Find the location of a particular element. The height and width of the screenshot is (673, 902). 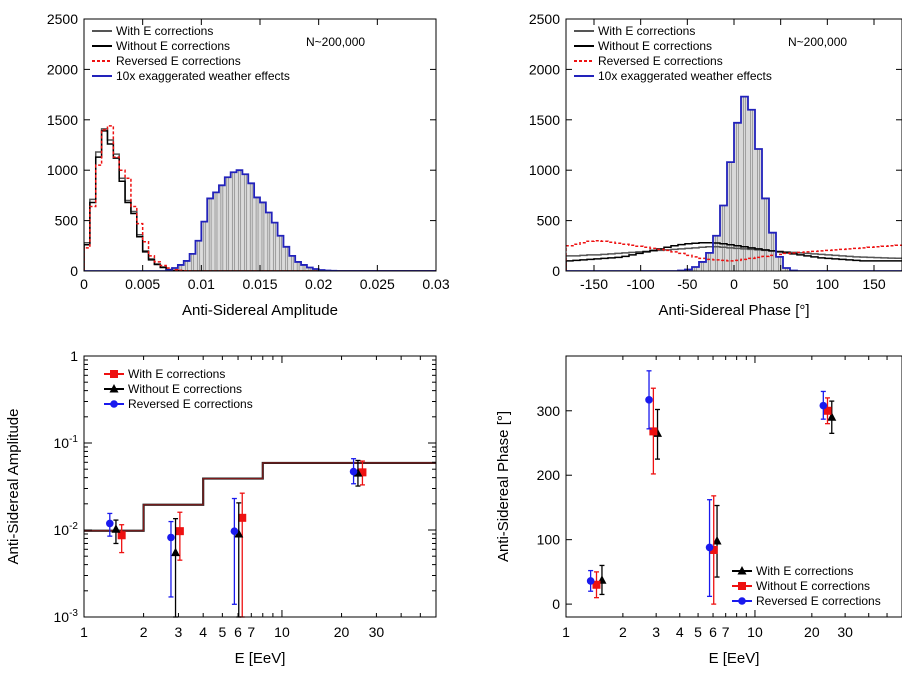

legend-label-3-1: Without E corrections is located at coordinates (813, 586).